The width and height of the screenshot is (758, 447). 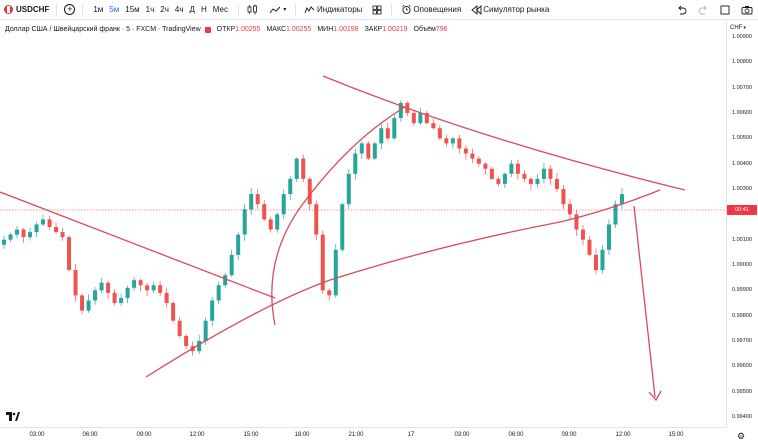 I want to click on tradingview-logo, so click(x=13, y=417).